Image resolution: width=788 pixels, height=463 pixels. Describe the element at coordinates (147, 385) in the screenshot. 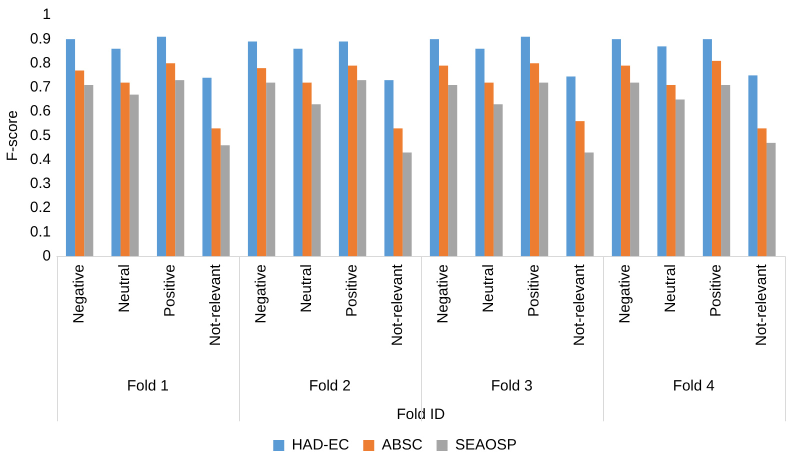

I see `text: Fold 1` at that location.